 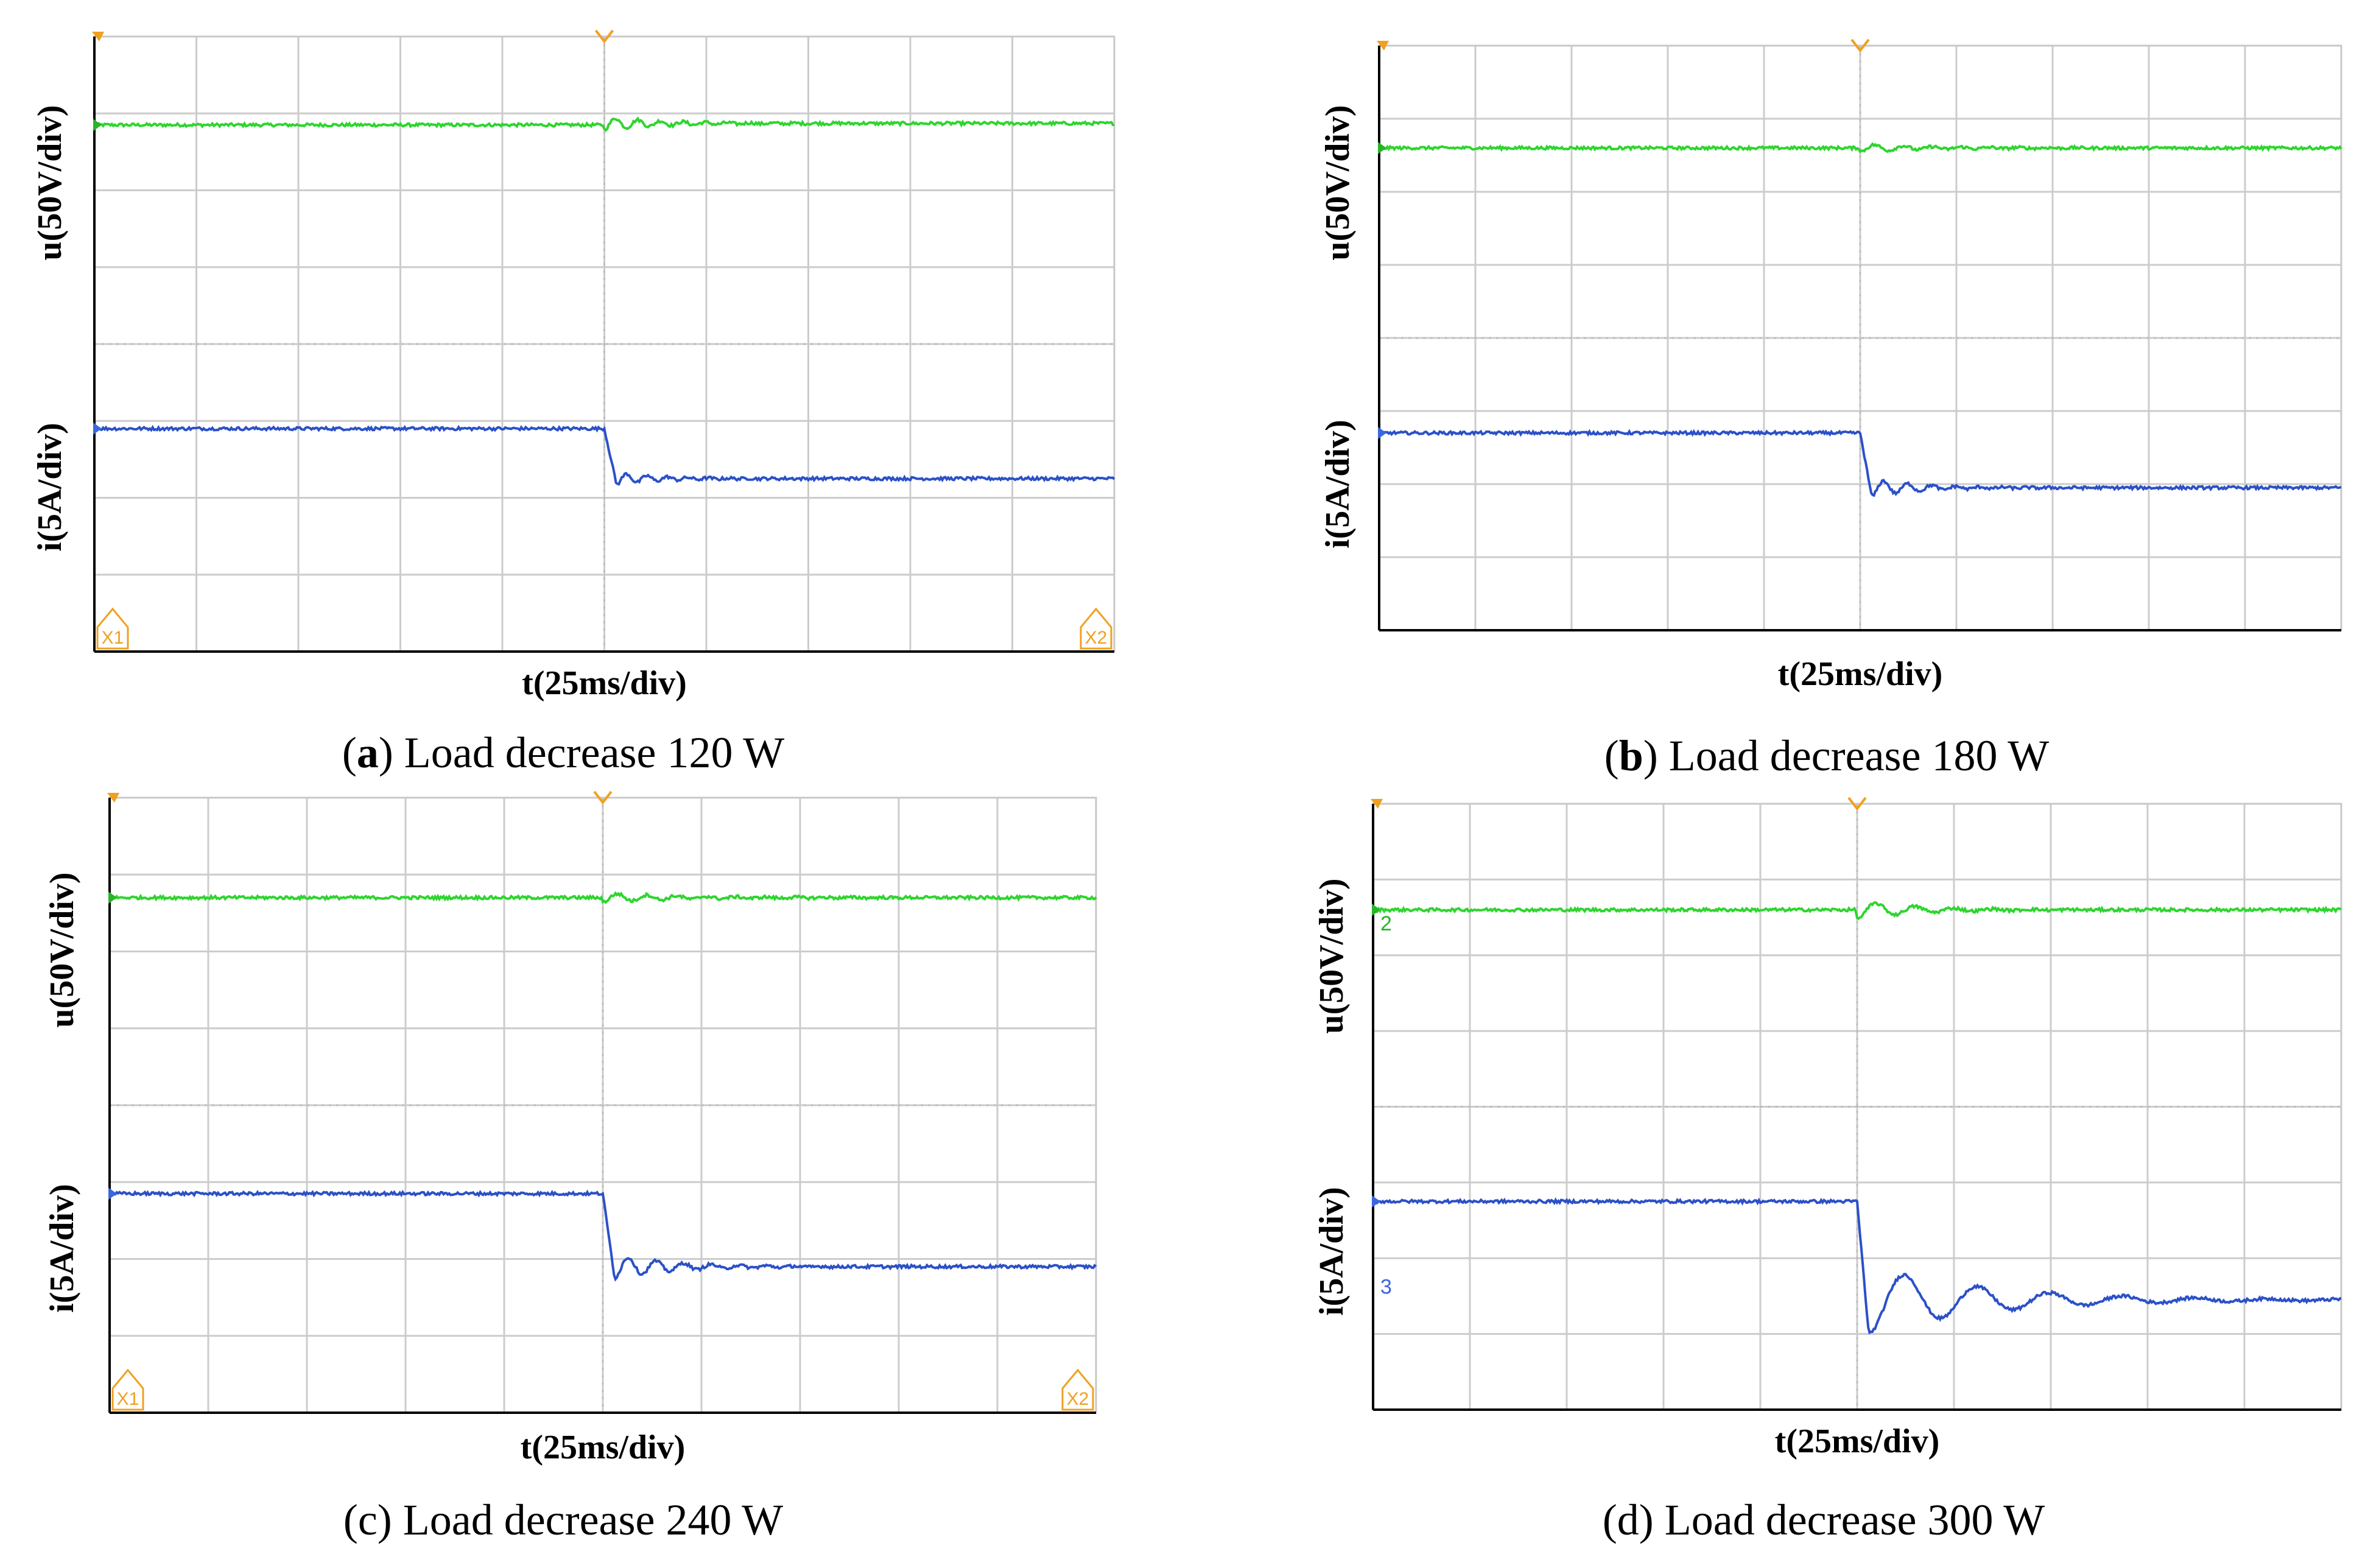 What do you see at coordinates (563, 1520) in the screenshot?
I see `panel-caption: (c) Load decrease 240 W` at bounding box center [563, 1520].